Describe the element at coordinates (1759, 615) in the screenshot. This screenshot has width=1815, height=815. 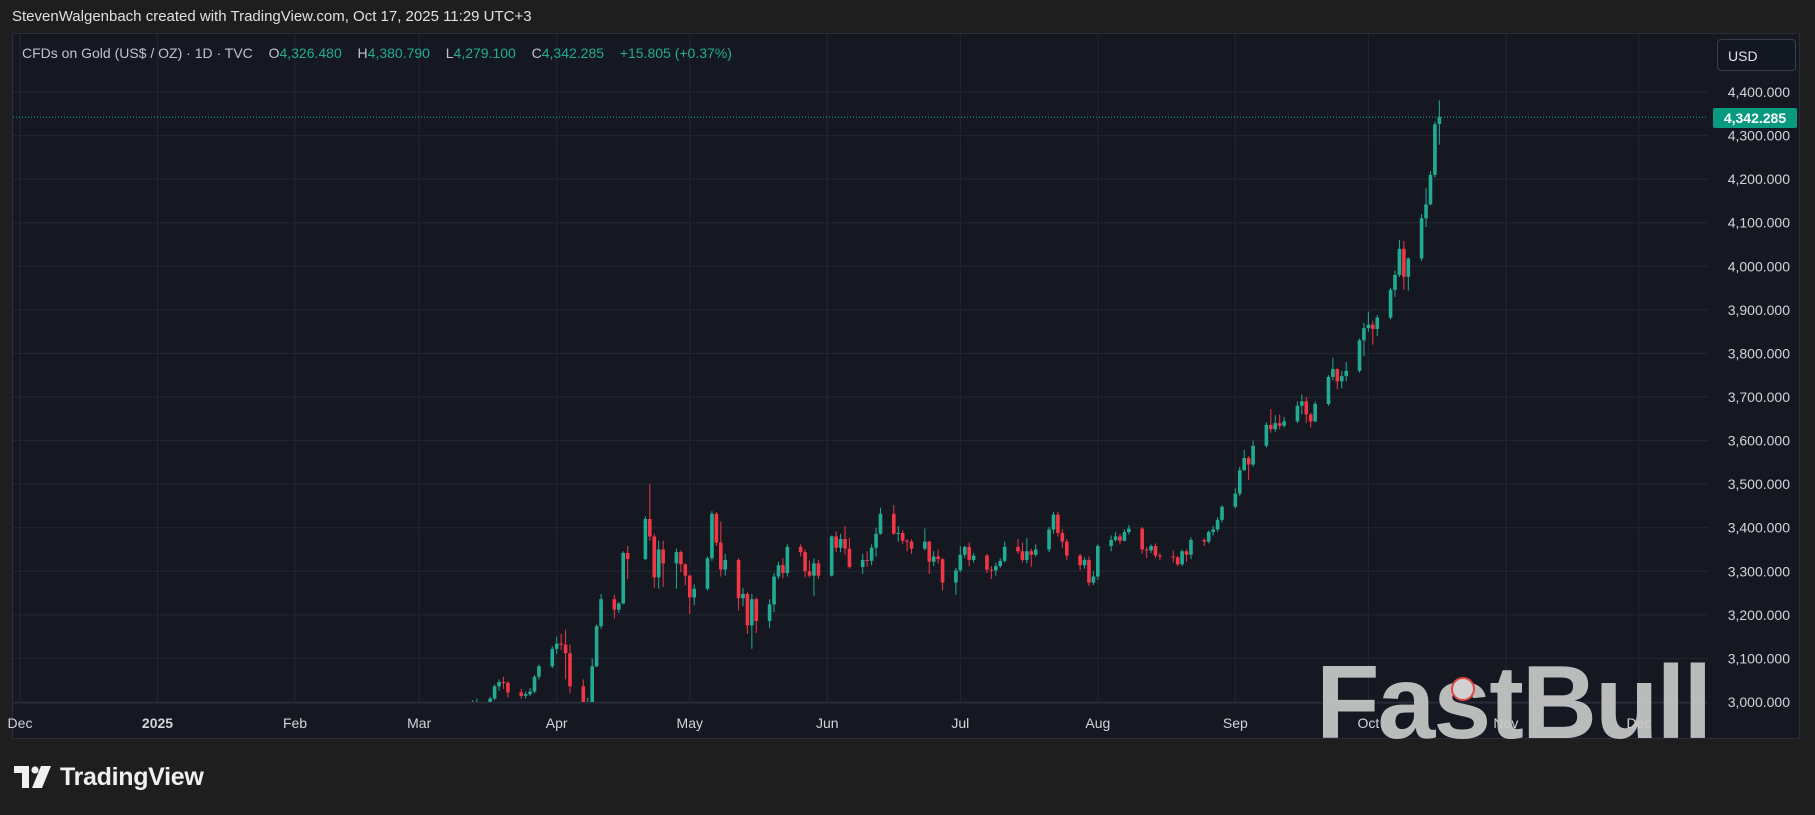
I see `y-tick-label: 3,200.000` at that location.